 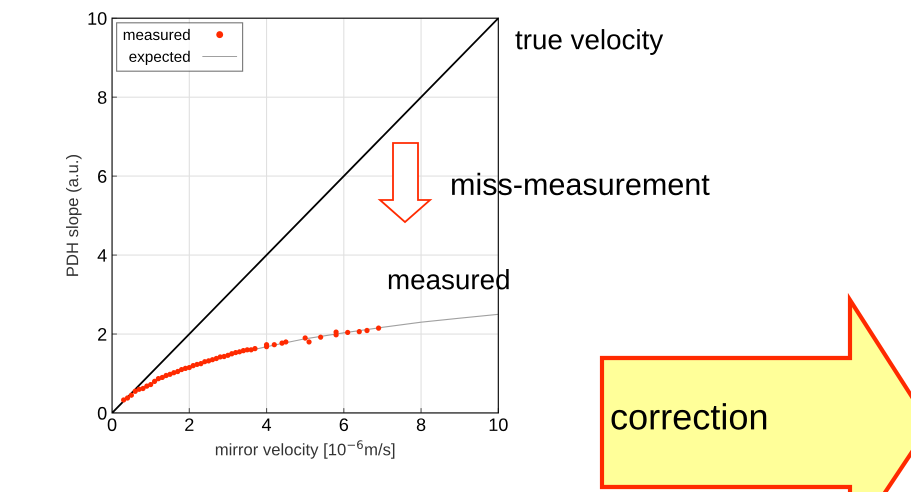 What do you see at coordinates (74, 215) in the screenshot?
I see `y-axis-title: PDH slope (a.u.)` at bounding box center [74, 215].